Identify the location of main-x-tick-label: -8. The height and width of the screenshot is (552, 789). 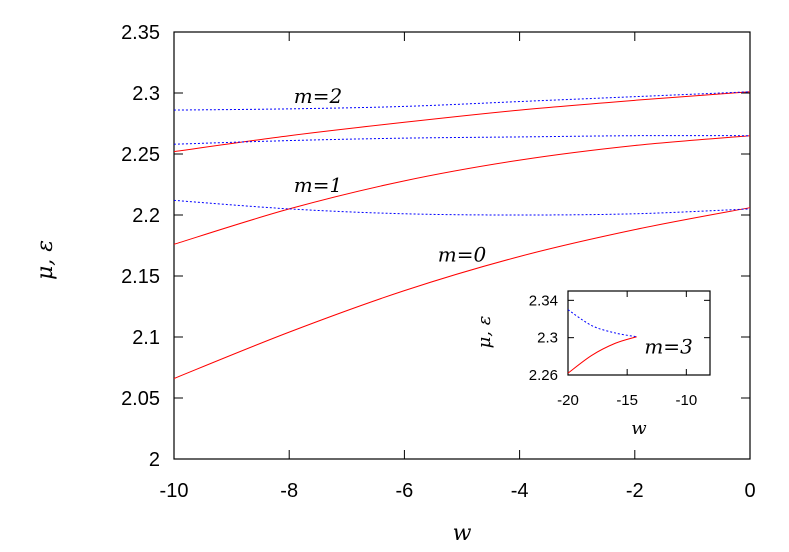
(289, 491).